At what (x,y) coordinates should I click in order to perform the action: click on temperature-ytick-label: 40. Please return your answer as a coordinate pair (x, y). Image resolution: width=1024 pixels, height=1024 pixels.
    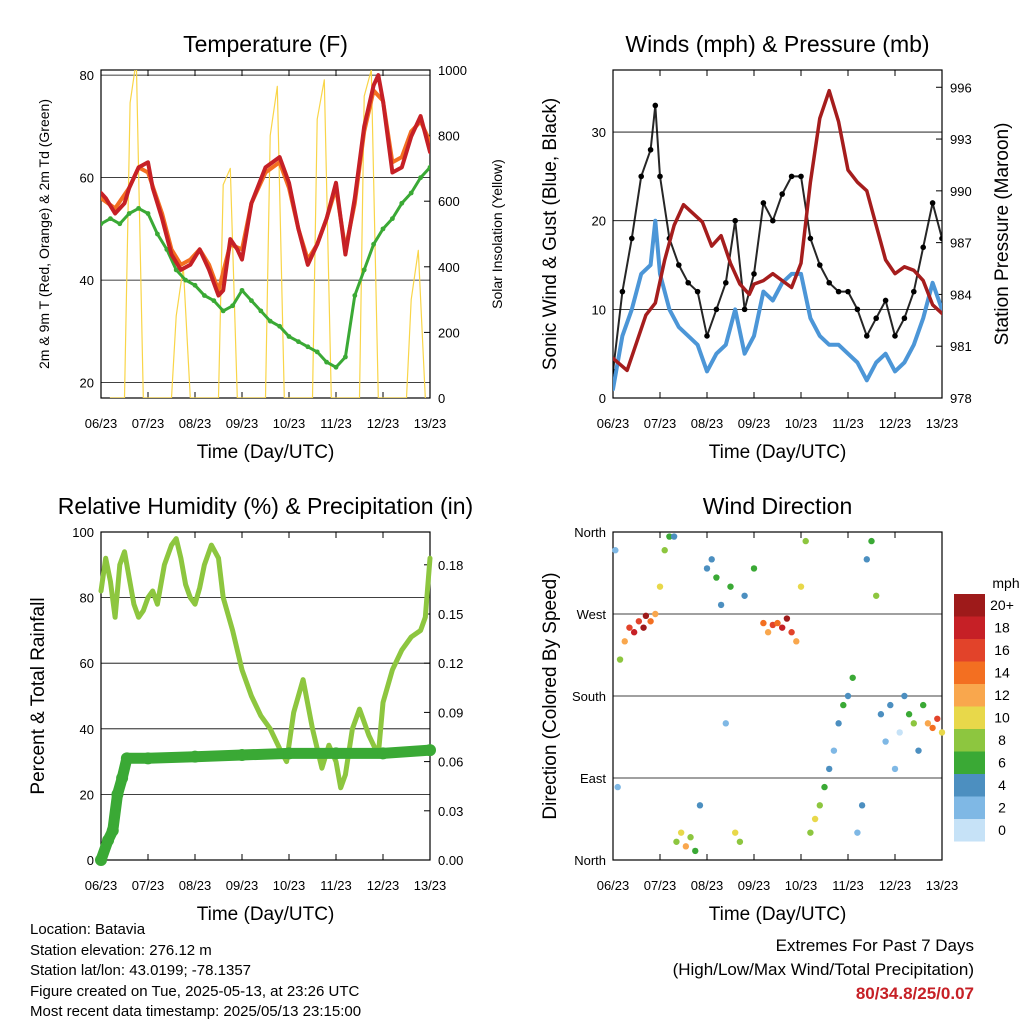
    Looking at the image, I should click on (87, 280).